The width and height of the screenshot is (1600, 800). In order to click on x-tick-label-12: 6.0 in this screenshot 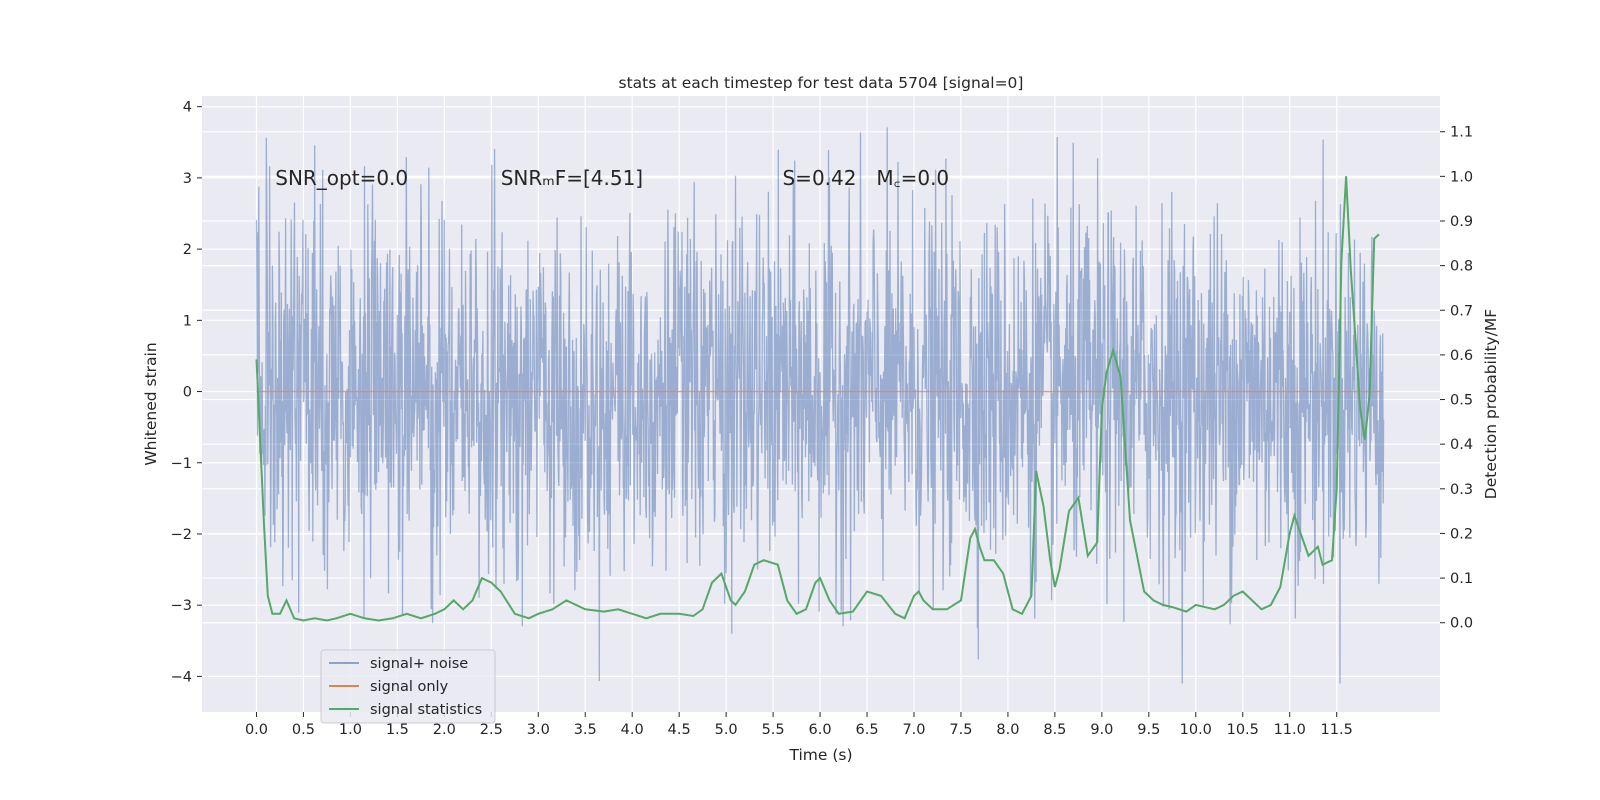, I will do `click(820, 730)`.